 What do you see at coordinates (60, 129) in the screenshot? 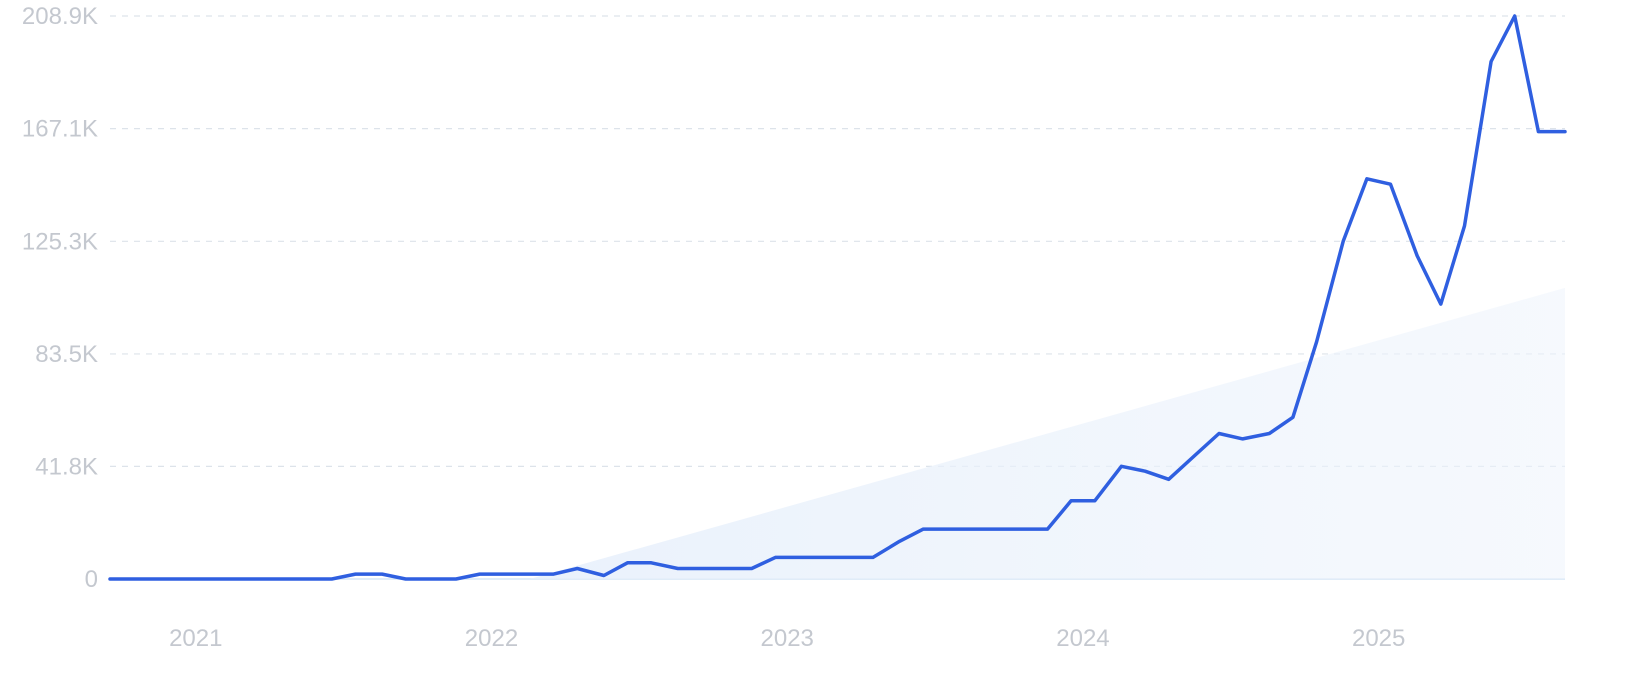
I see `y-tick-label: 167.1K` at bounding box center [60, 129].